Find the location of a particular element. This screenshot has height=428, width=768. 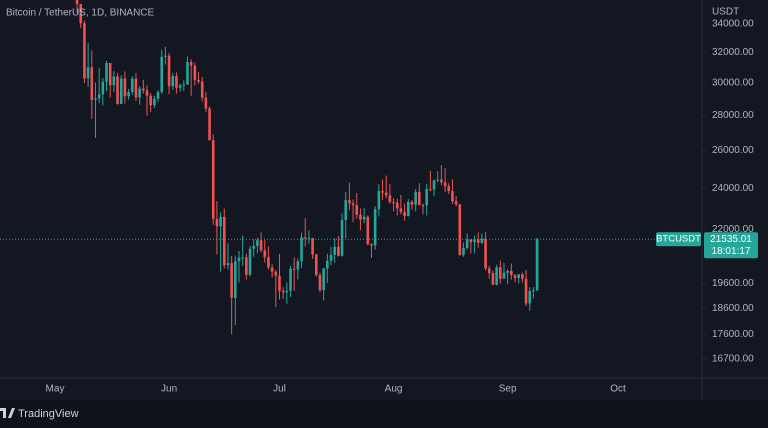

y-tick-label: 17600.00 is located at coordinates (733, 334).